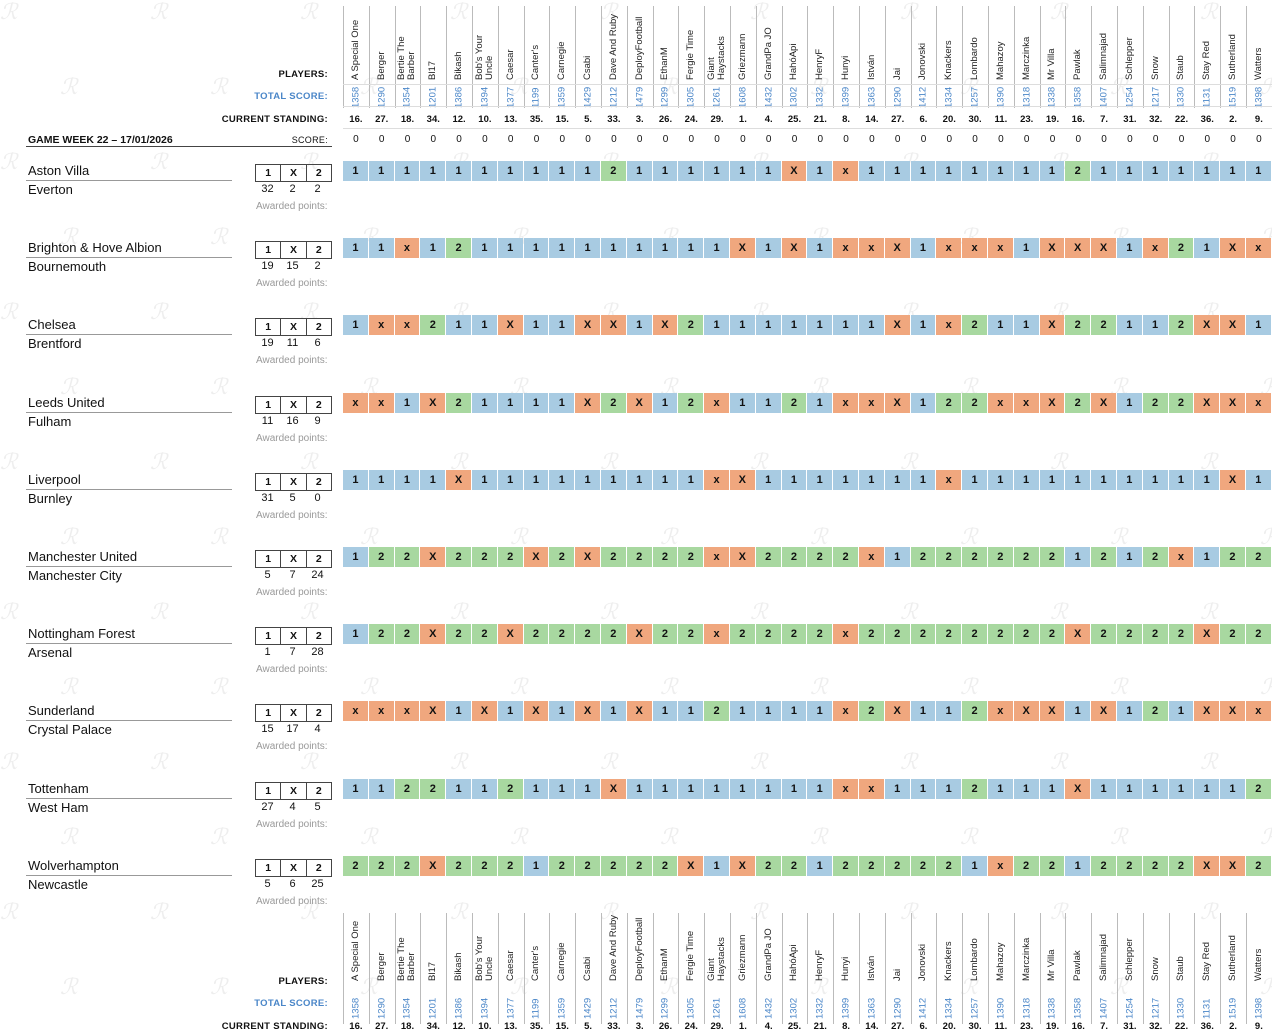  Describe the element at coordinates (292, 189) in the screenshot. I see `pick-count: 2` at that location.